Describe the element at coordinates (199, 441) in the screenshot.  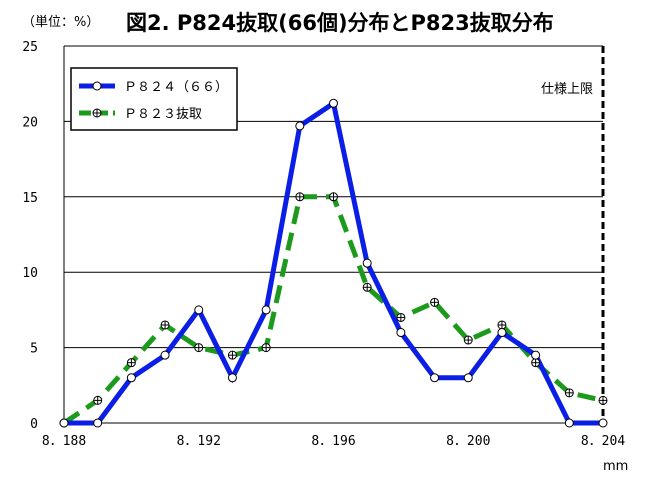
I see `x-tick-label: 8．192` at that location.